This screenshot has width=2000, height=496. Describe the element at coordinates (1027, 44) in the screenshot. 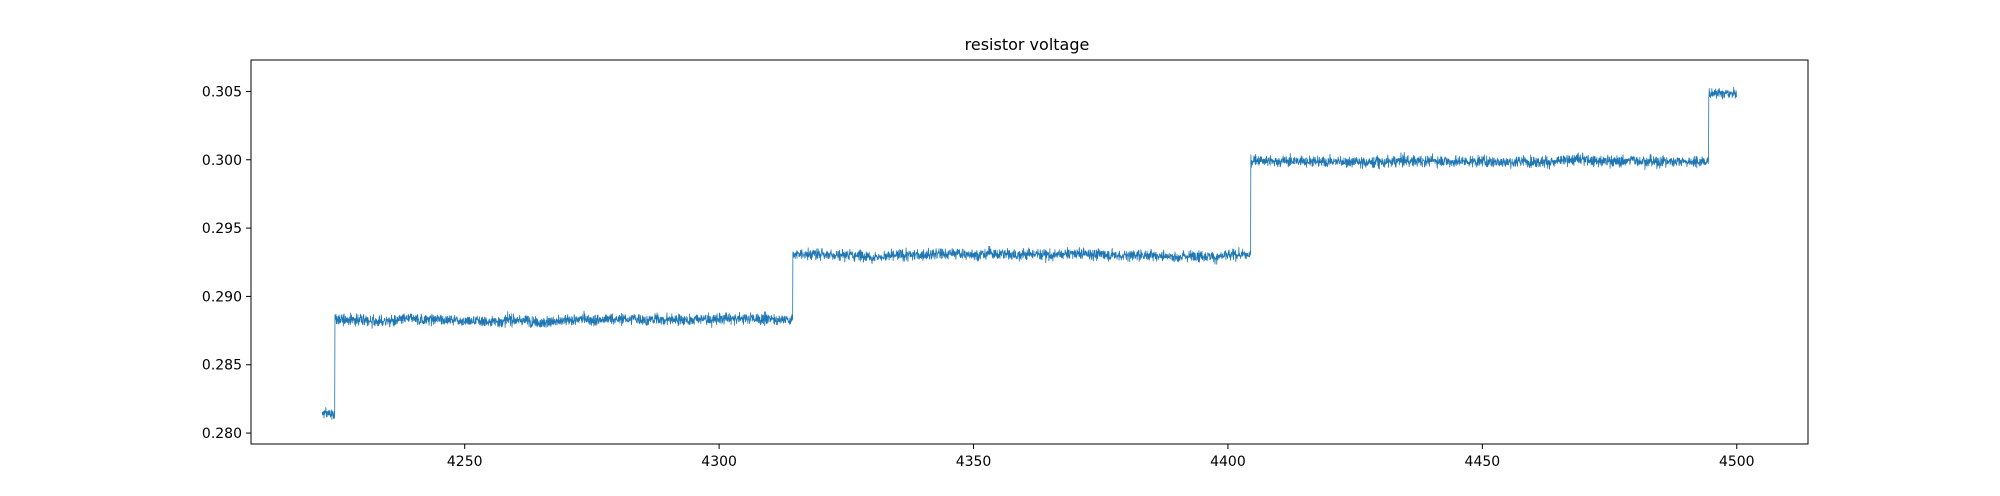

I see `chart-title: resistor voltage` at that location.